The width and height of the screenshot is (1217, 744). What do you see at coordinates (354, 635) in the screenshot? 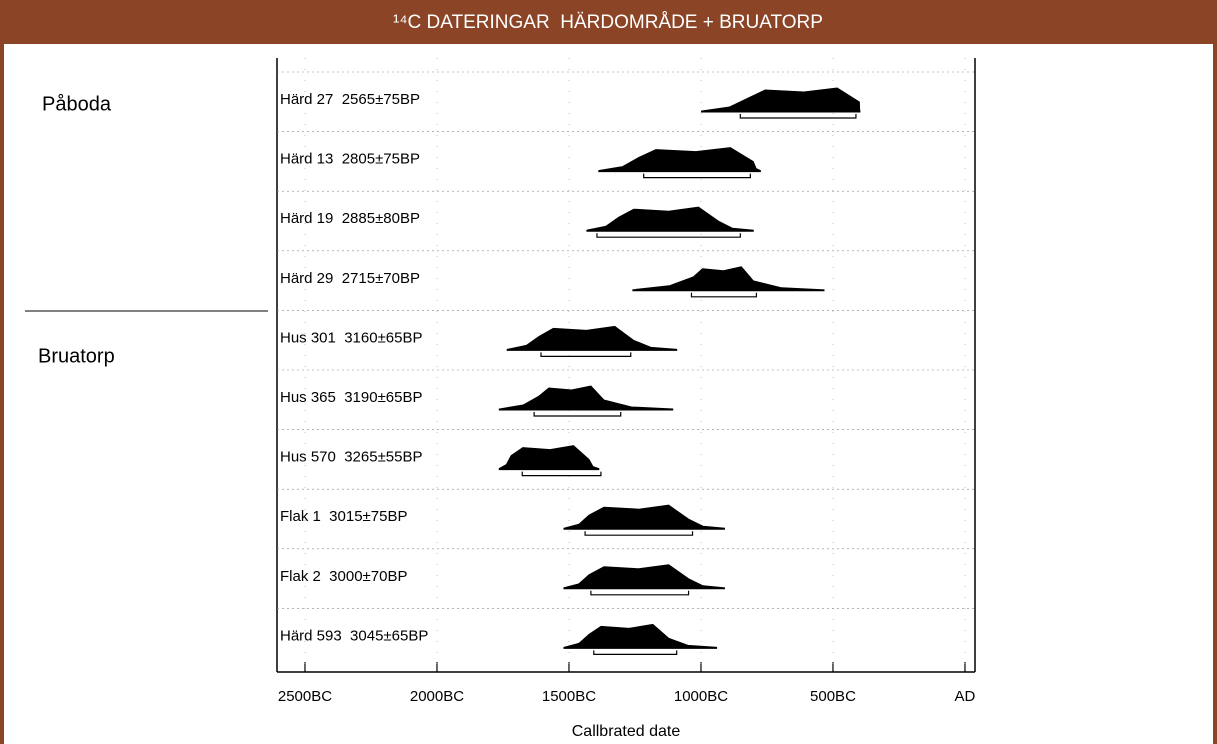
I see `sample-label: Härd 593 3045±65BP` at bounding box center [354, 635].